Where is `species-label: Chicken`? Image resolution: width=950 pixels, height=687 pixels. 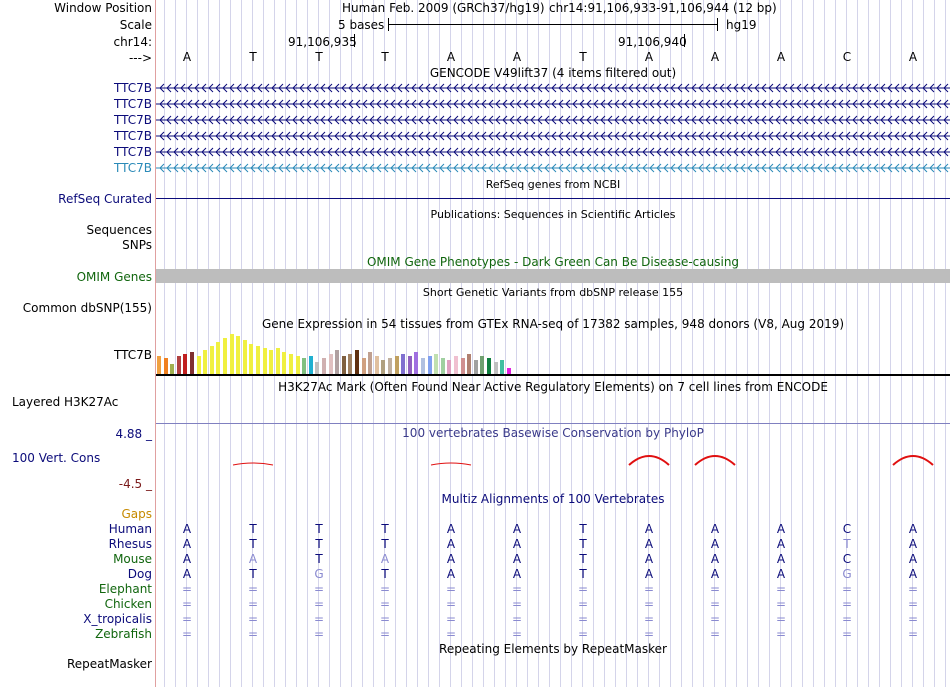 species-label: Chicken is located at coordinates (128, 604).